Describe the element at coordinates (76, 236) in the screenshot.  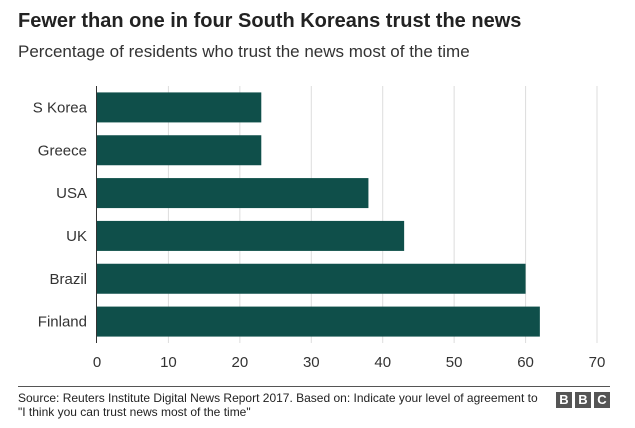
I see `category-label: UK` at that location.